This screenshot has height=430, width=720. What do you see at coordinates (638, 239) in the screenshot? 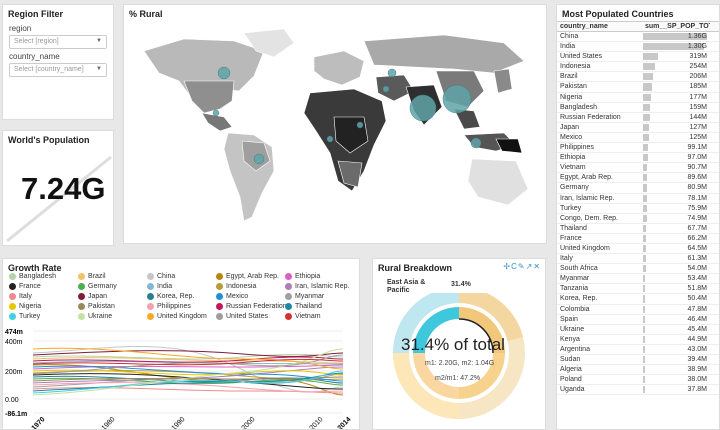
I see `table-row: France 66.2M` at bounding box center [638, 239].